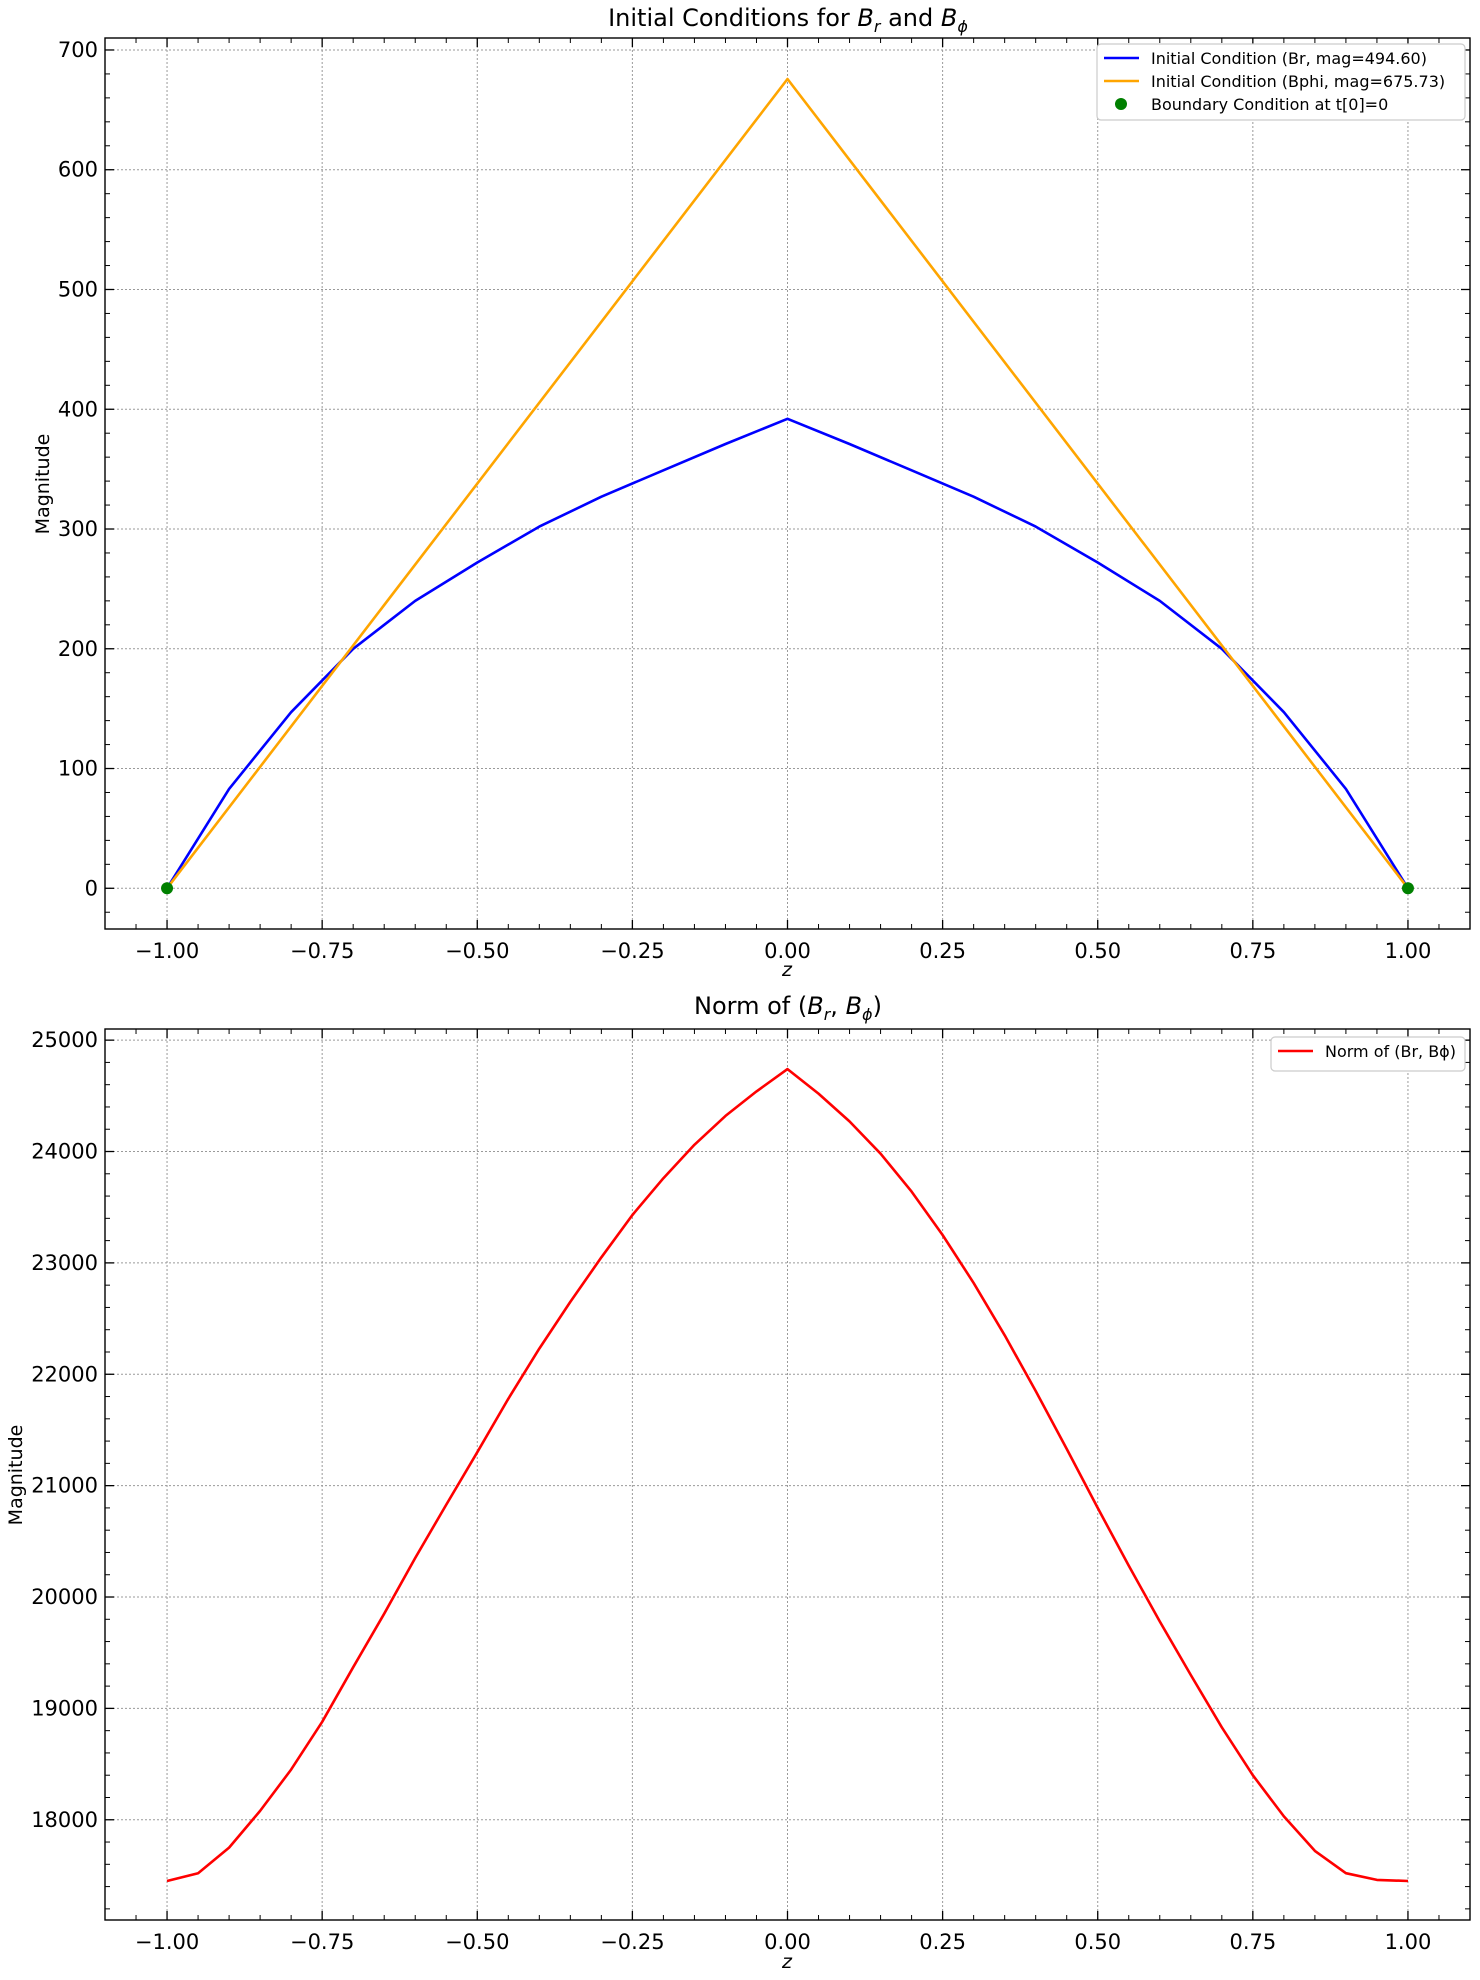  I want to click on legend-swatch-boundary, so click(1121, 104).